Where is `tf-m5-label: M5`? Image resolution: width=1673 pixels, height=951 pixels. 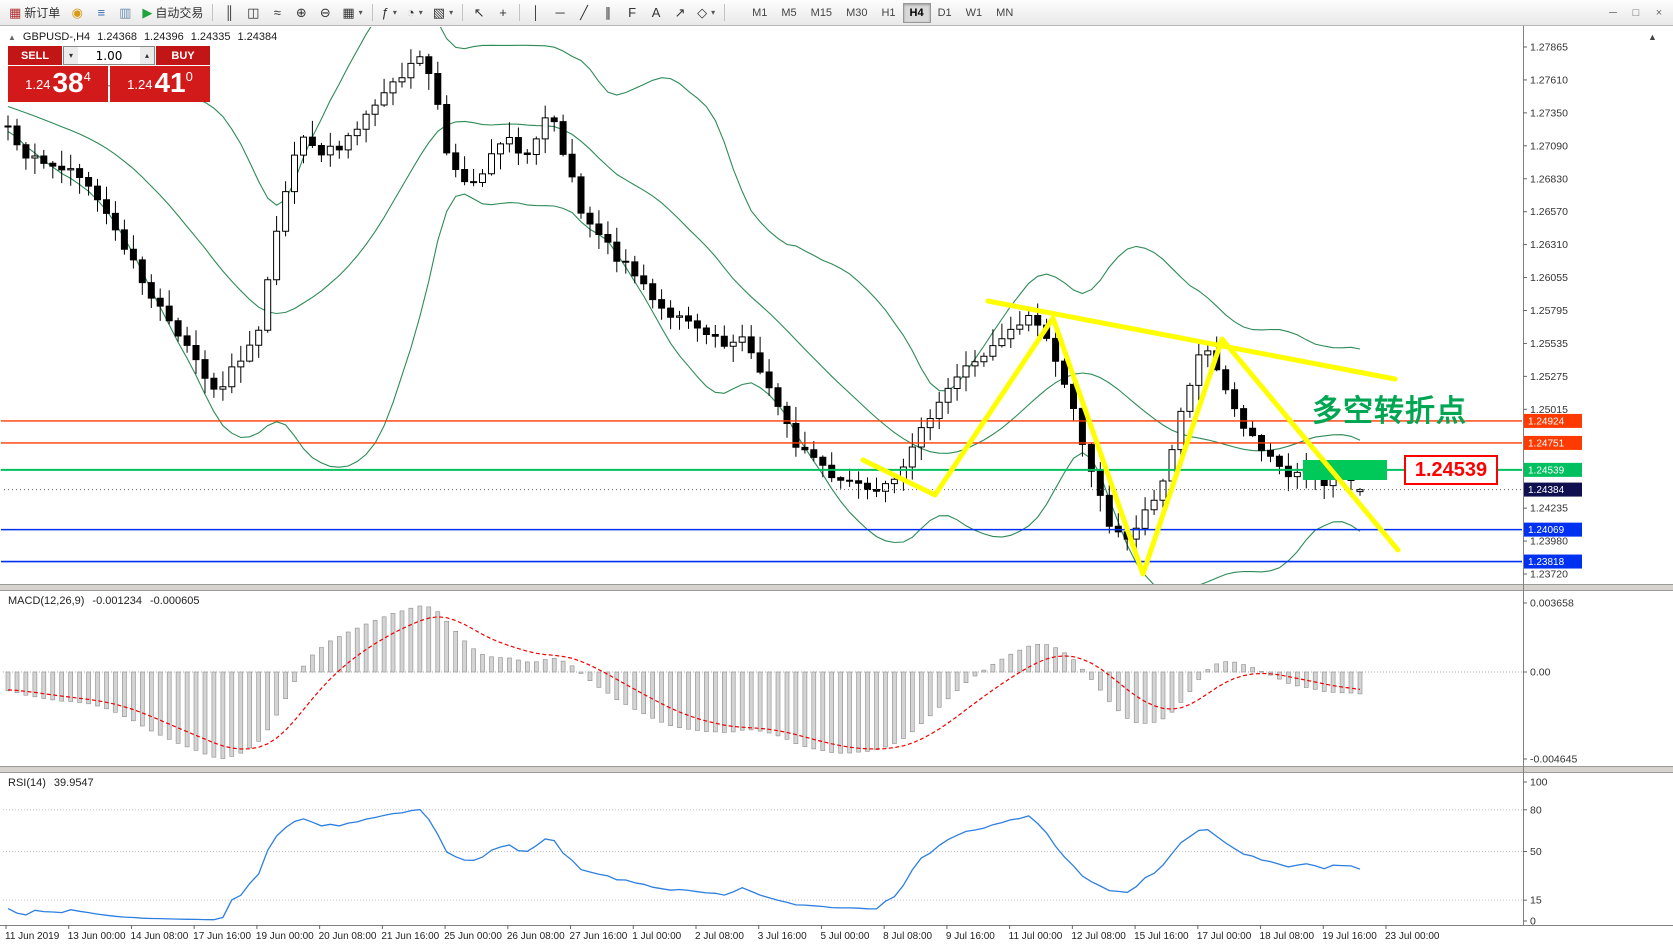 tf-m5-label: M5 is located at coordinates (789, 12).